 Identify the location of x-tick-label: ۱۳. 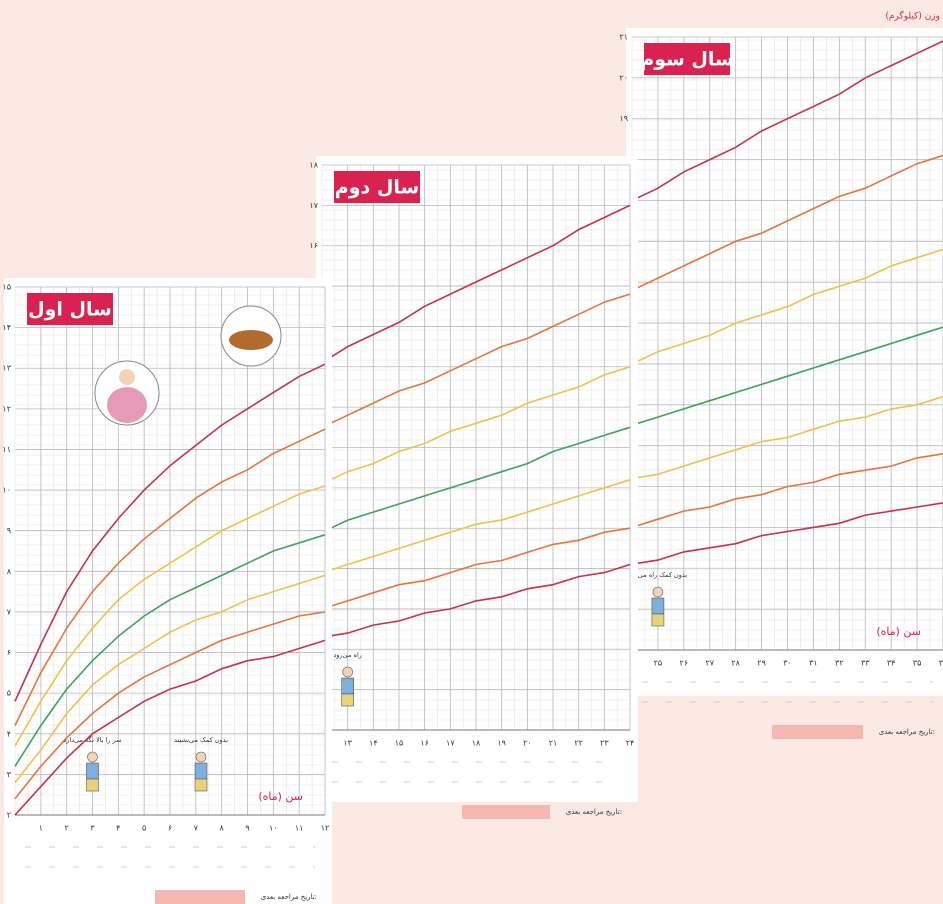
(347, 743).